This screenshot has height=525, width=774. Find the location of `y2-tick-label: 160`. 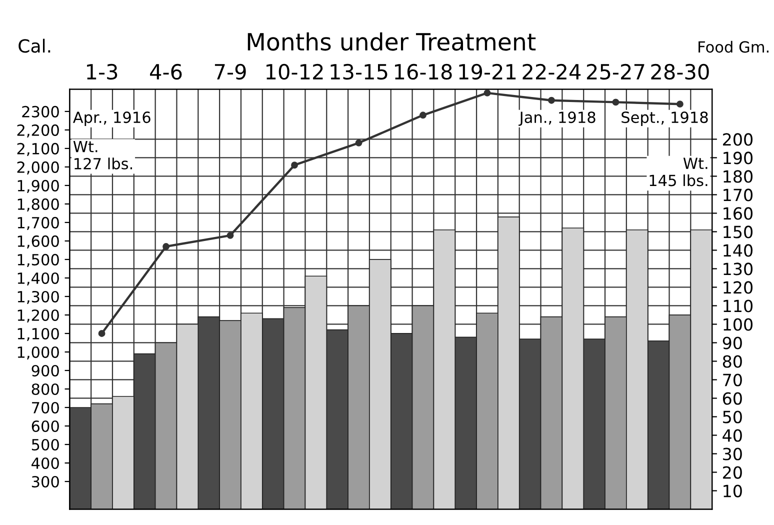

y2-tick-label: 160 is located at coordinates (738, 213).